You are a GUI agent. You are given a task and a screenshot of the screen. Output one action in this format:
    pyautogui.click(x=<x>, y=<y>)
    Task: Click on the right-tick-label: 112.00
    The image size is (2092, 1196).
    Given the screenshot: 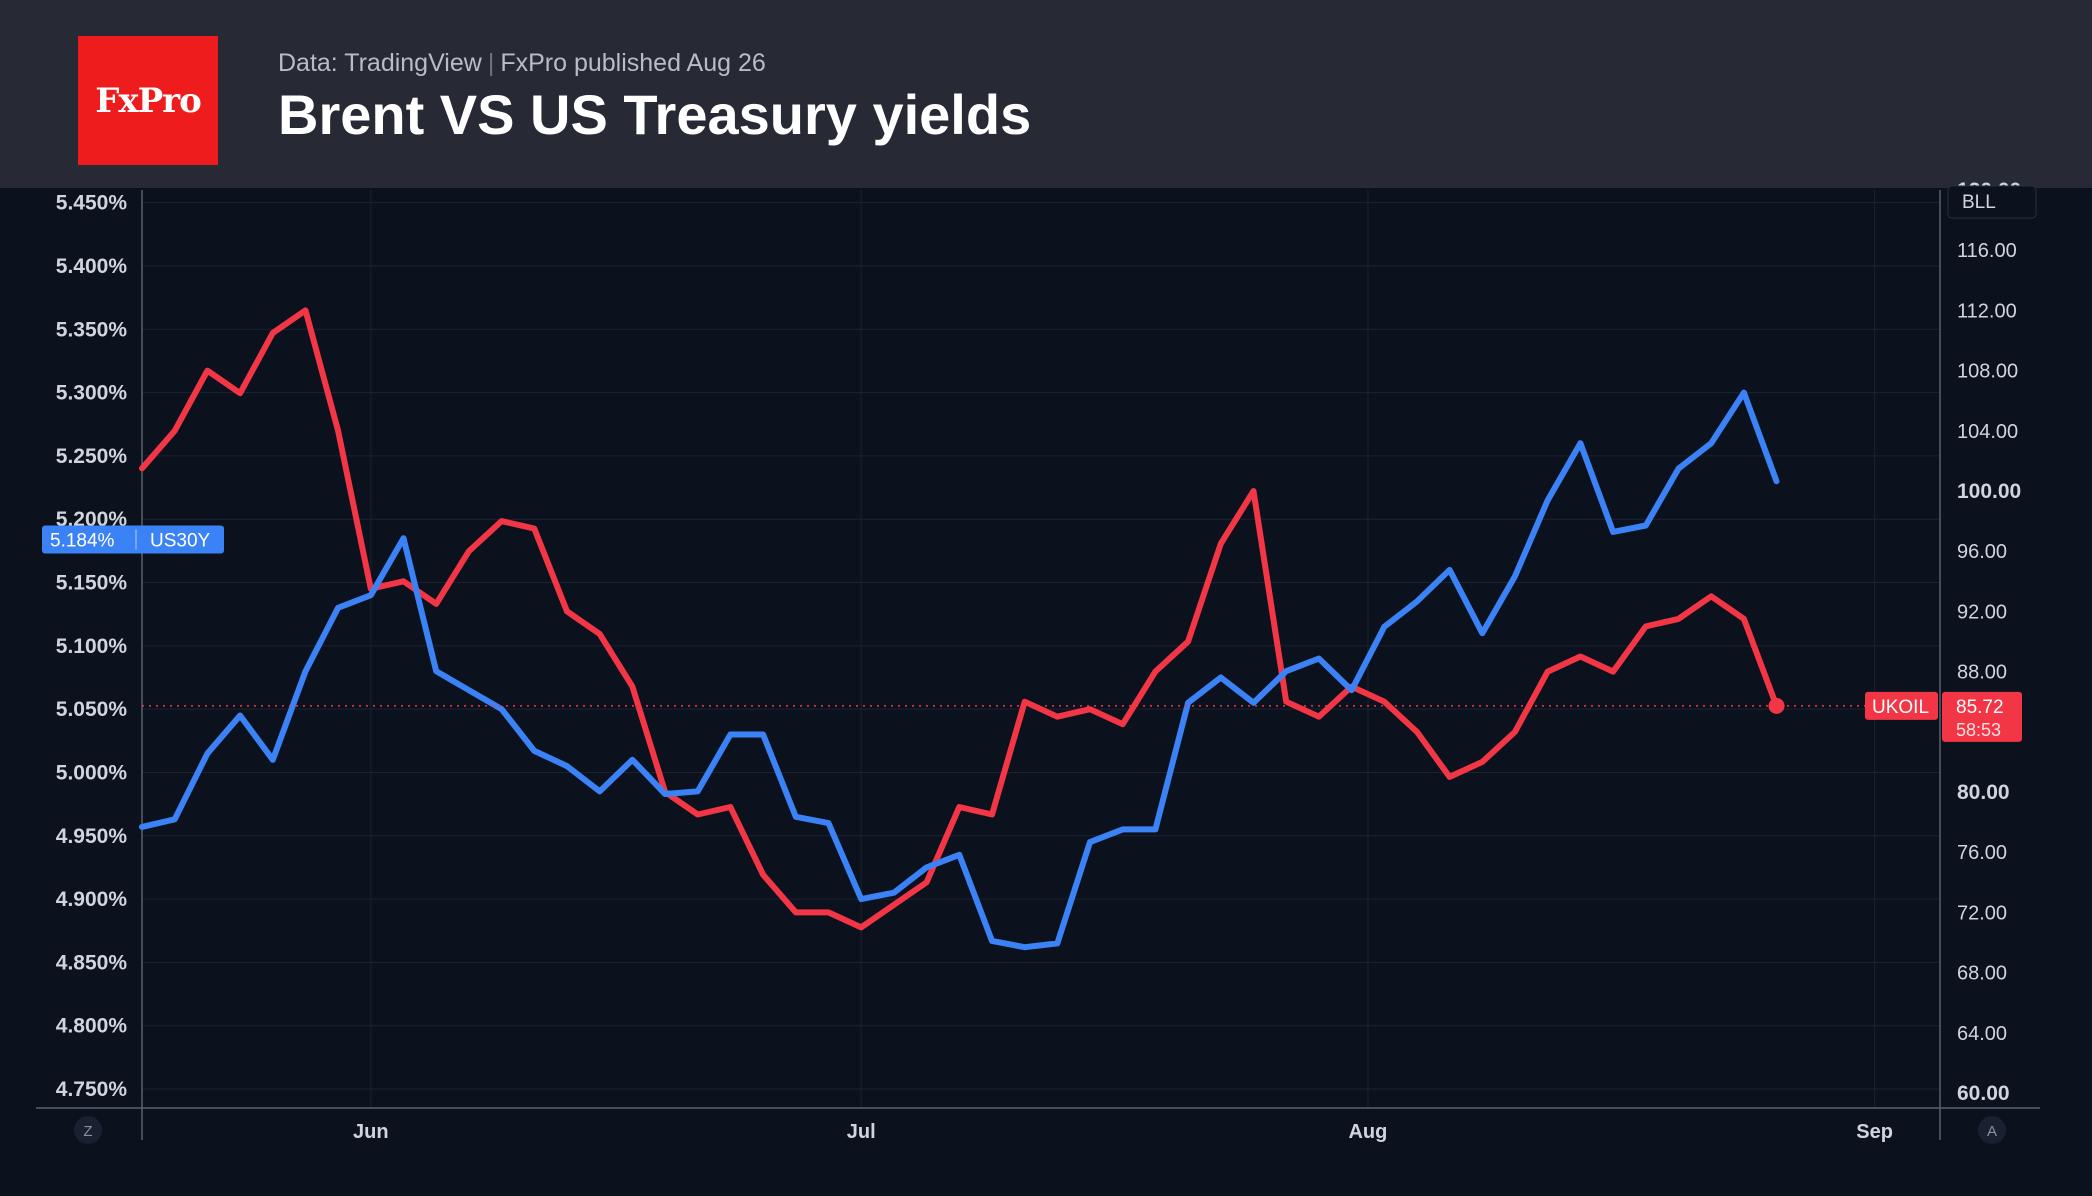 What is the action you would take?
    pyautogui.click(x=1987, y=311)
    